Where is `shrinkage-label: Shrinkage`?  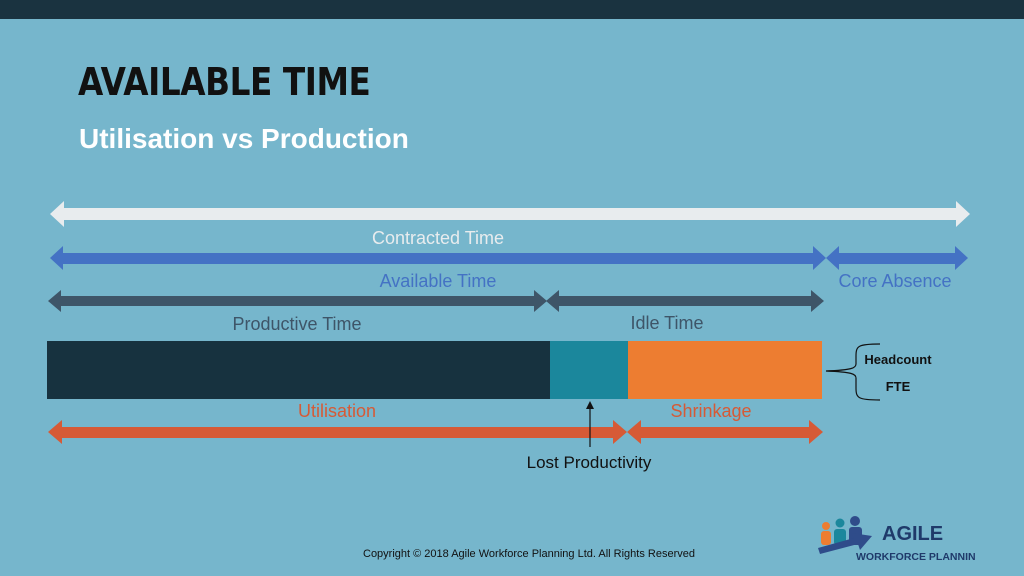
shrinkage-label: Shrinkage is located at coordinates (710, 411).